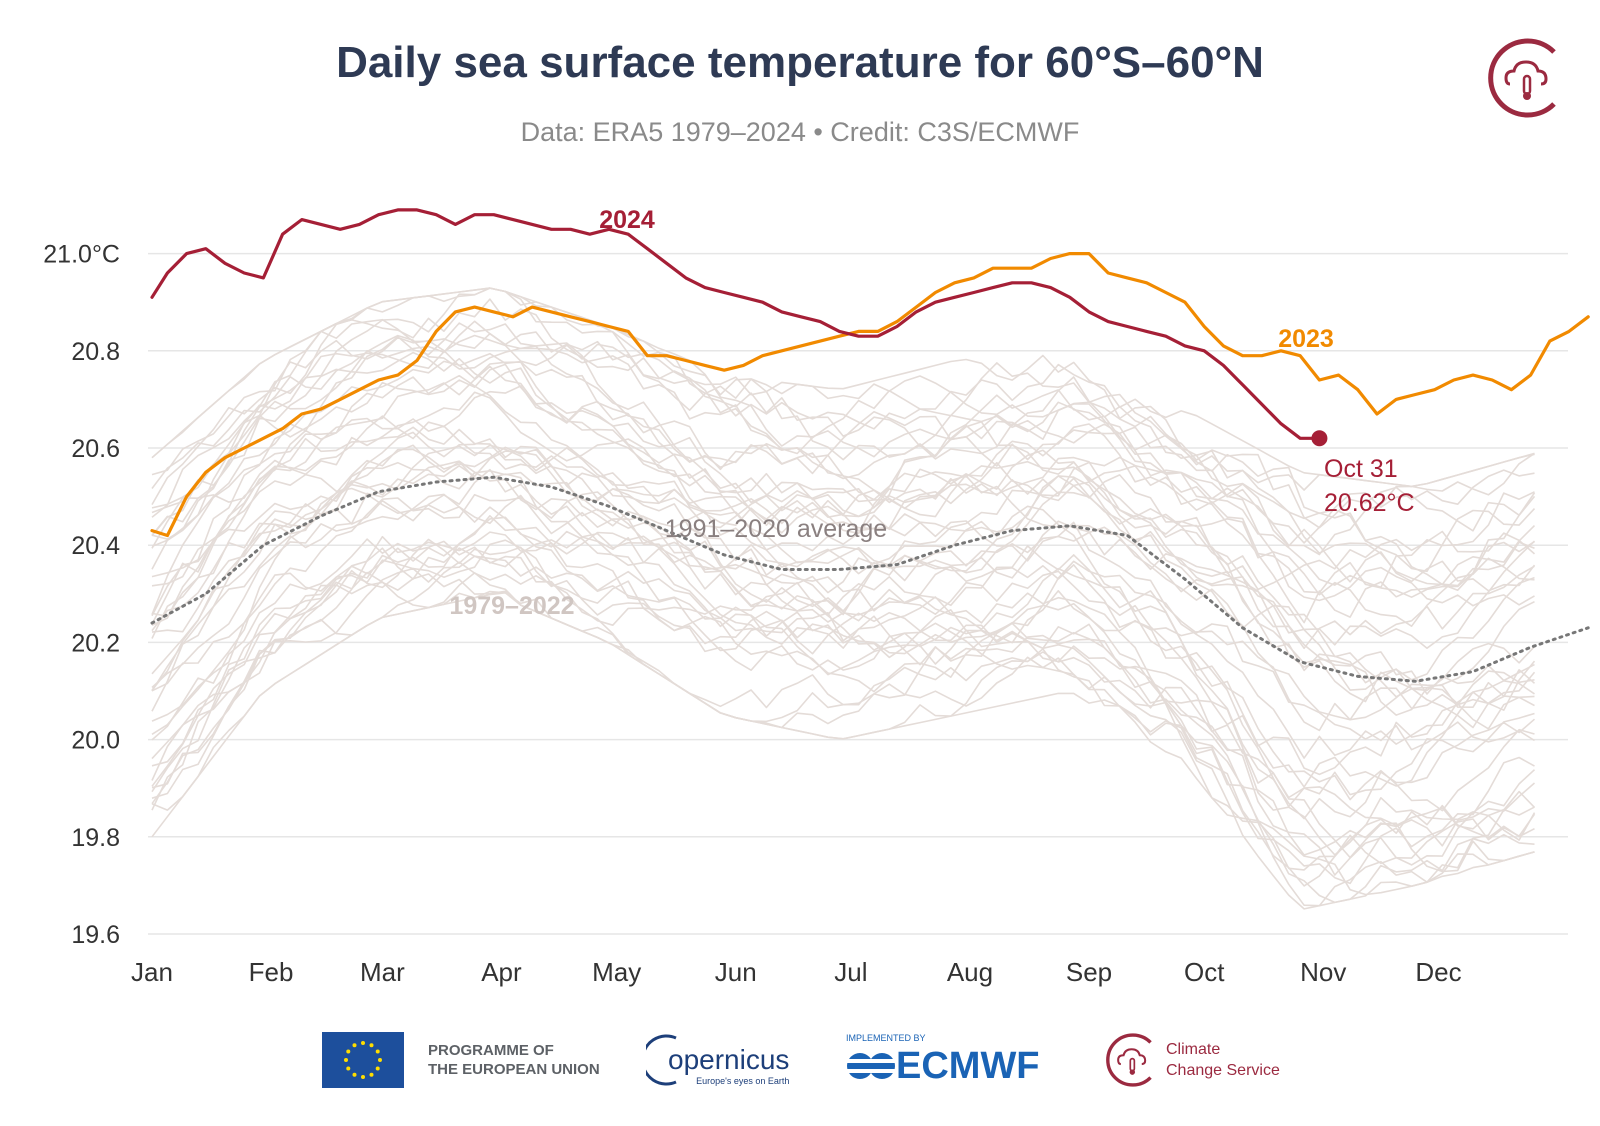 This screenshot has height=1126, width=1600. I want to click on label-2024: 2024, so click(627, 220).